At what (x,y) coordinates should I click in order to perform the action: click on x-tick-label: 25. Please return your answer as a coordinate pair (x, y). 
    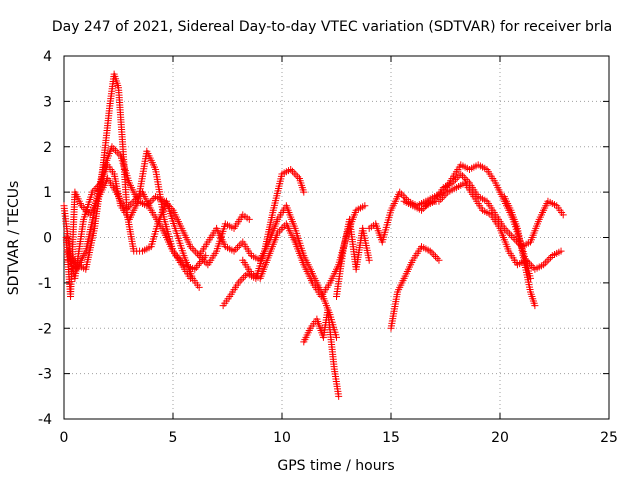
    Looking at the image, I should click on (609, 438).